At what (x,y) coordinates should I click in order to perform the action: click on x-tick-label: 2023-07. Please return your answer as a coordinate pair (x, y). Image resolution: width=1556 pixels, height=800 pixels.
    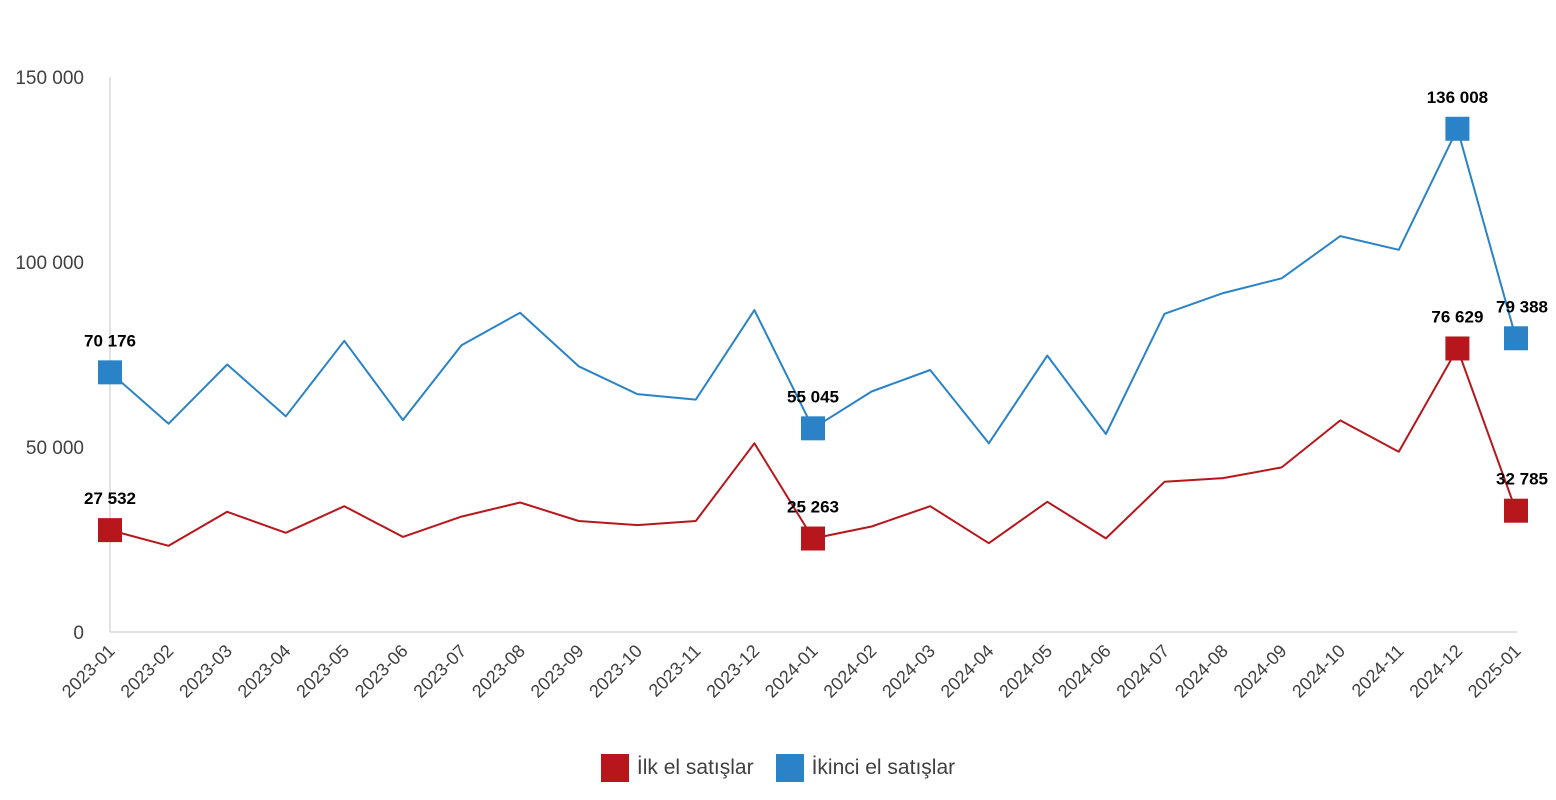
    Looking at the image, I should click on (439, 671).